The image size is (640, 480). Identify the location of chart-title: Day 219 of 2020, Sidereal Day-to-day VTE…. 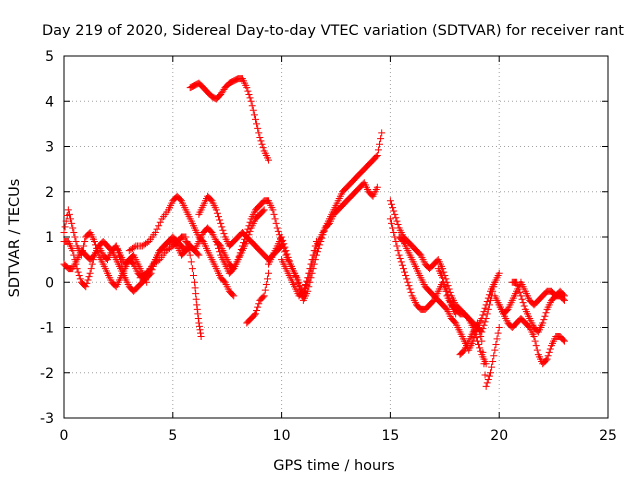
(333, 31).